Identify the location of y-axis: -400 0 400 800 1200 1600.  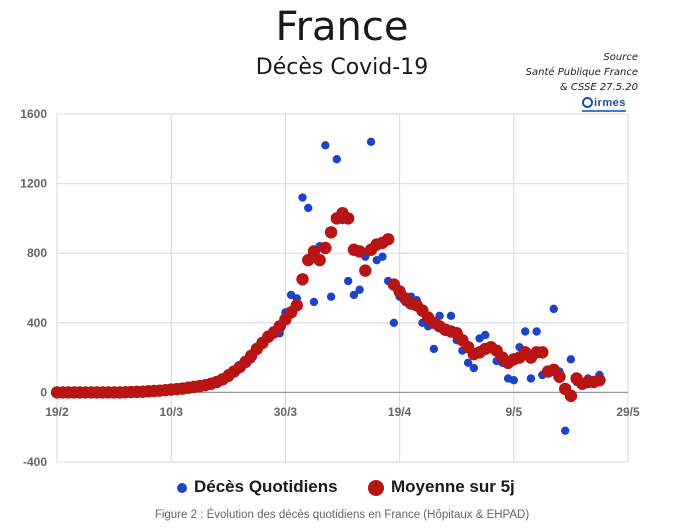
(33, 288).